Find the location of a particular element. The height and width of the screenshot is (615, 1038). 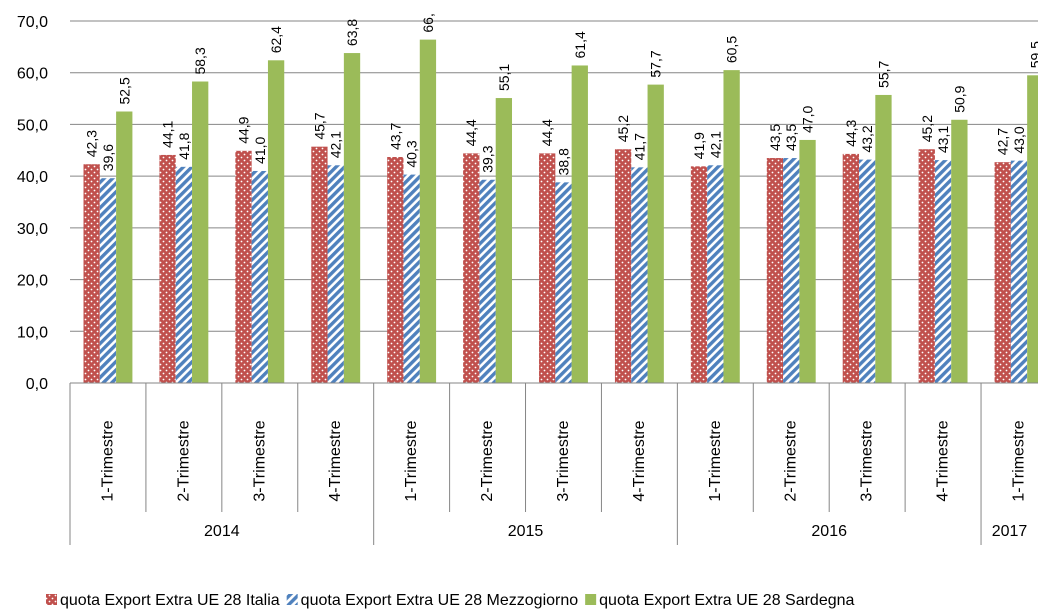

data-label: 43,7 is located at coordinates (395, 136).